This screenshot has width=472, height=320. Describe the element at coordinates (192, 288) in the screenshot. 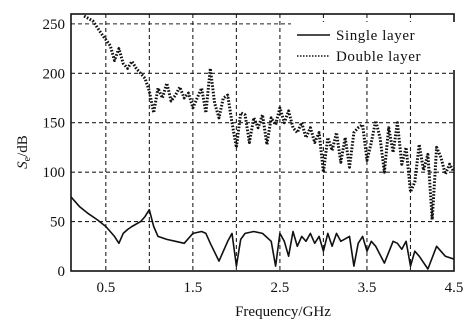

I see `x-tick-label: 1.5` at that location.